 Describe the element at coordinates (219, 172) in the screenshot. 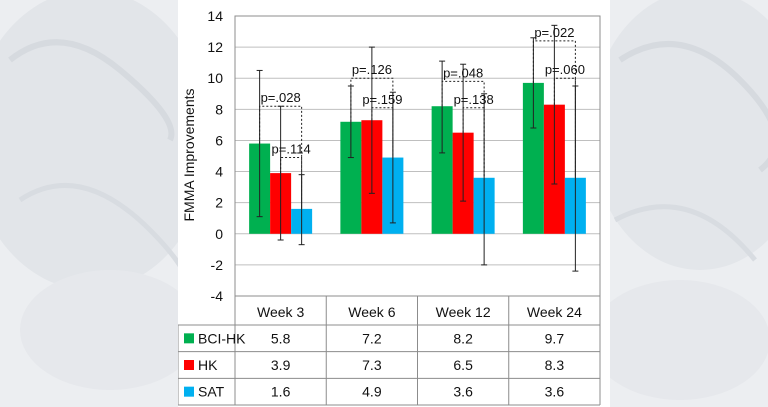

I see `y-tick-label: 4` at that location.